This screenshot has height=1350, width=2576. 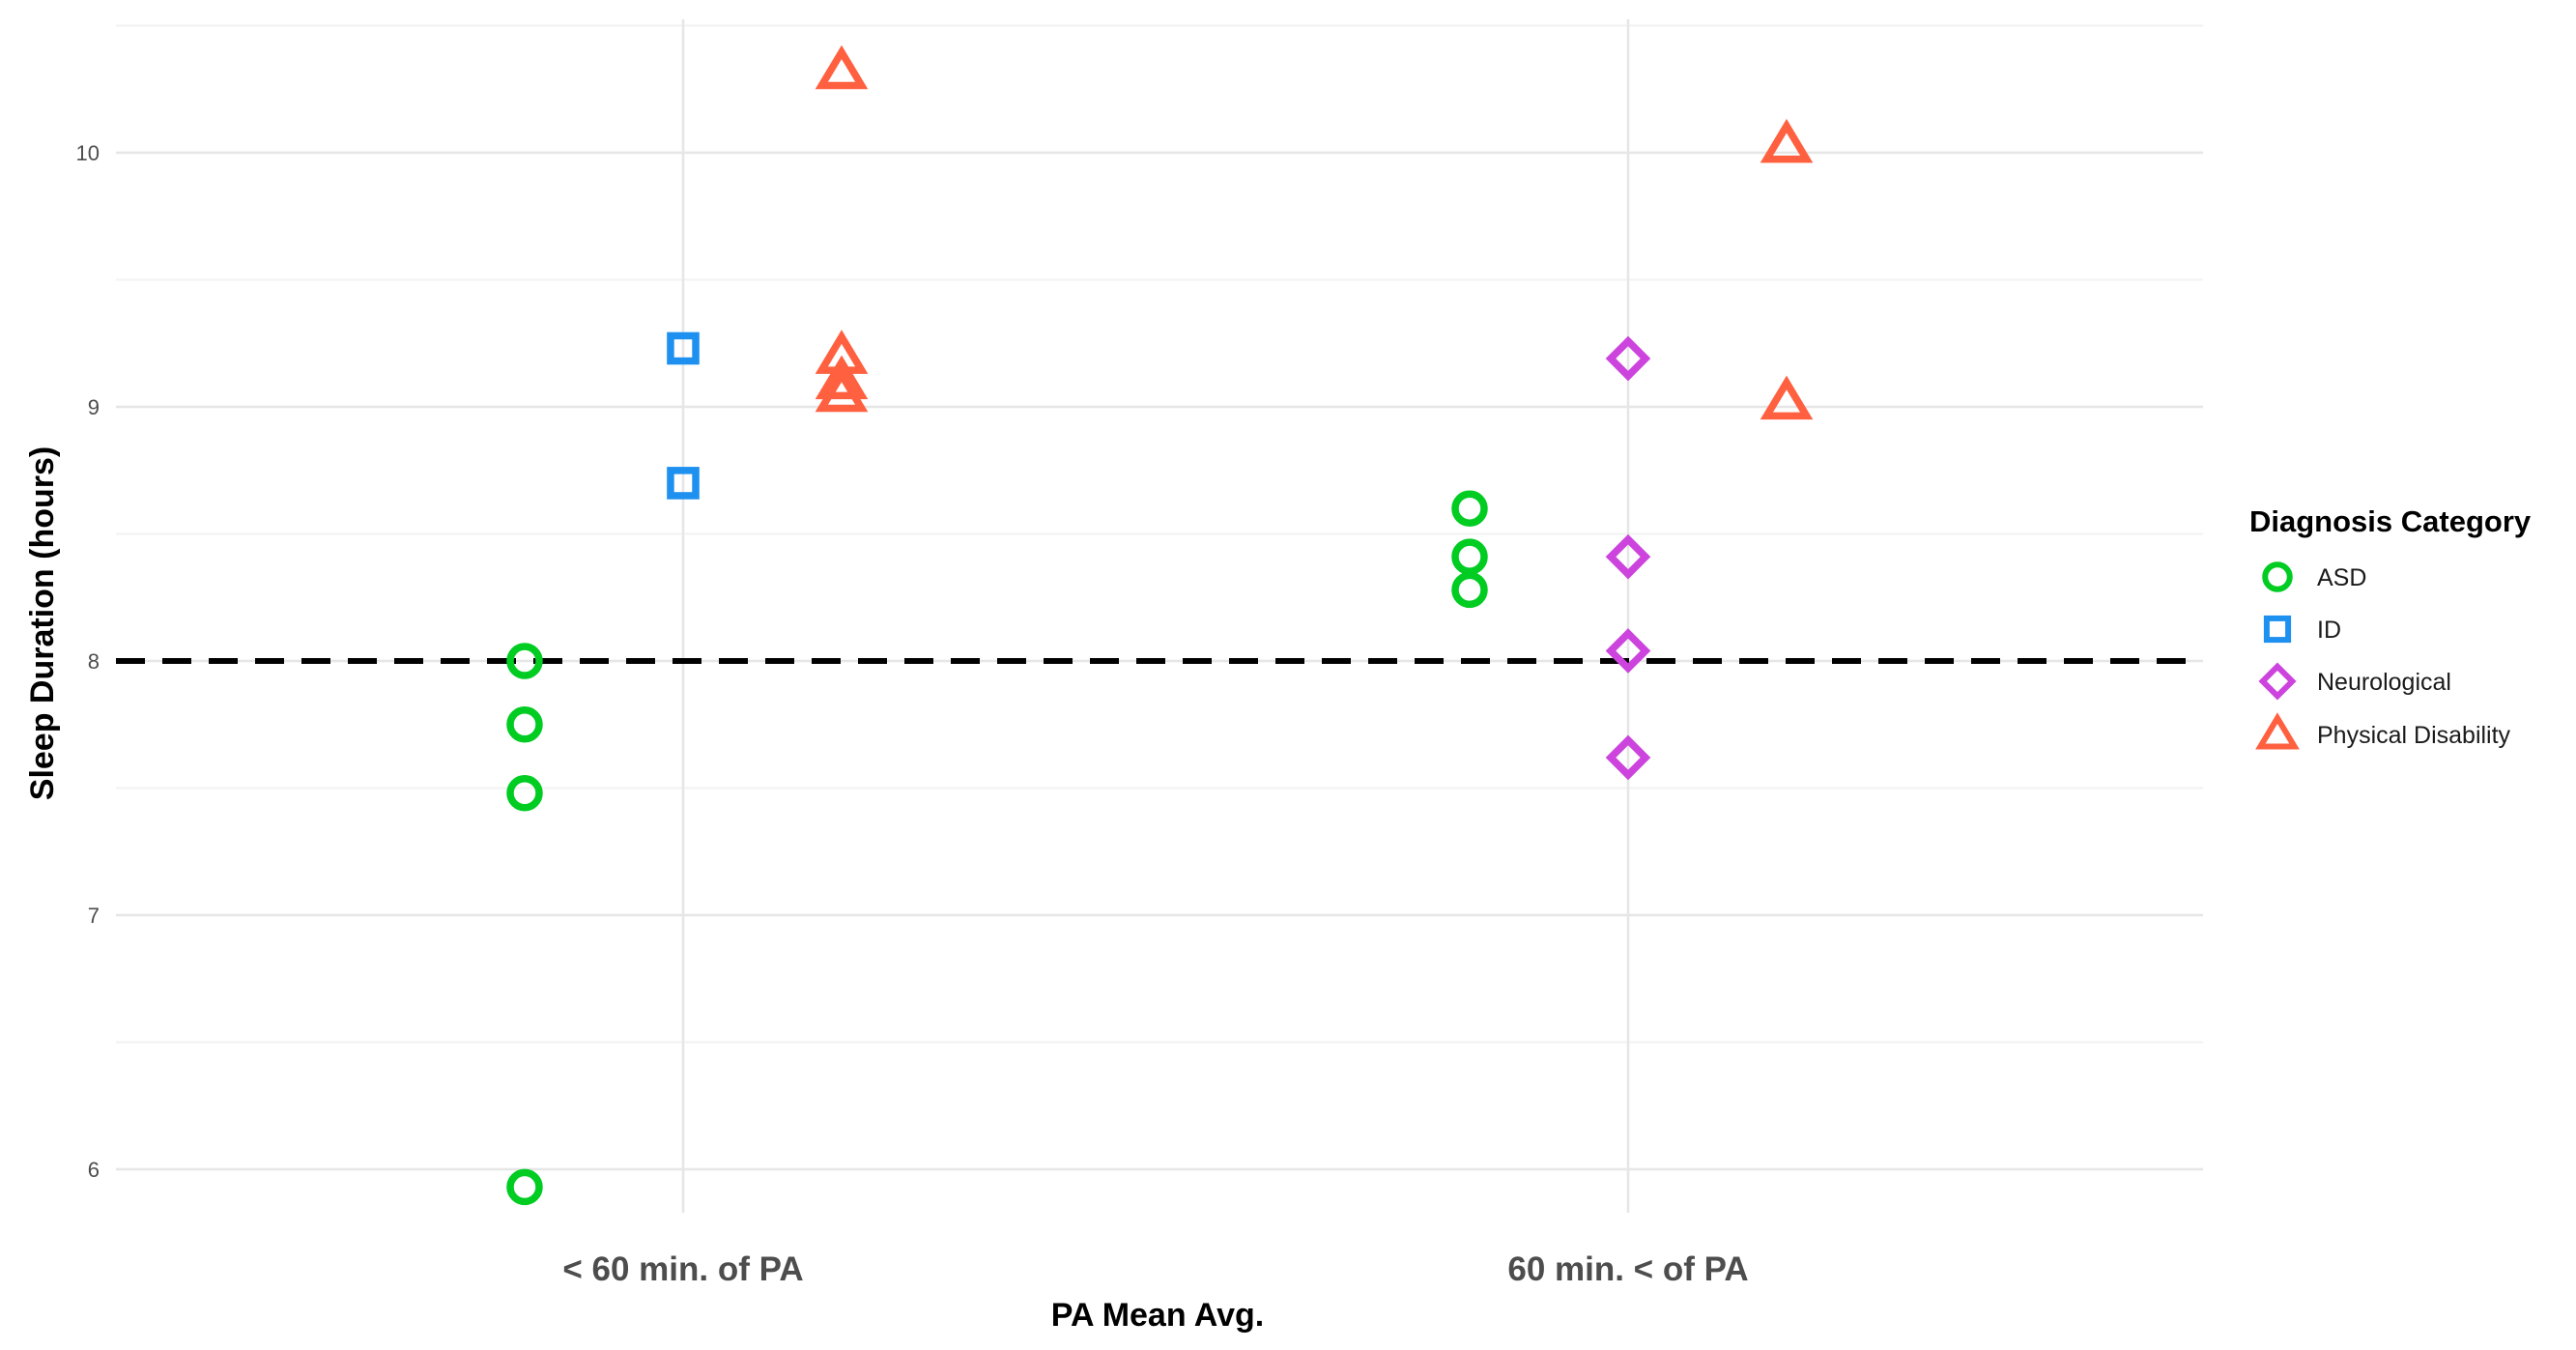 What do you see at coordinates (2414, 736) in the screenshot?
I see `legend-label: Physical Disability` at bounding box center [2414, 736].